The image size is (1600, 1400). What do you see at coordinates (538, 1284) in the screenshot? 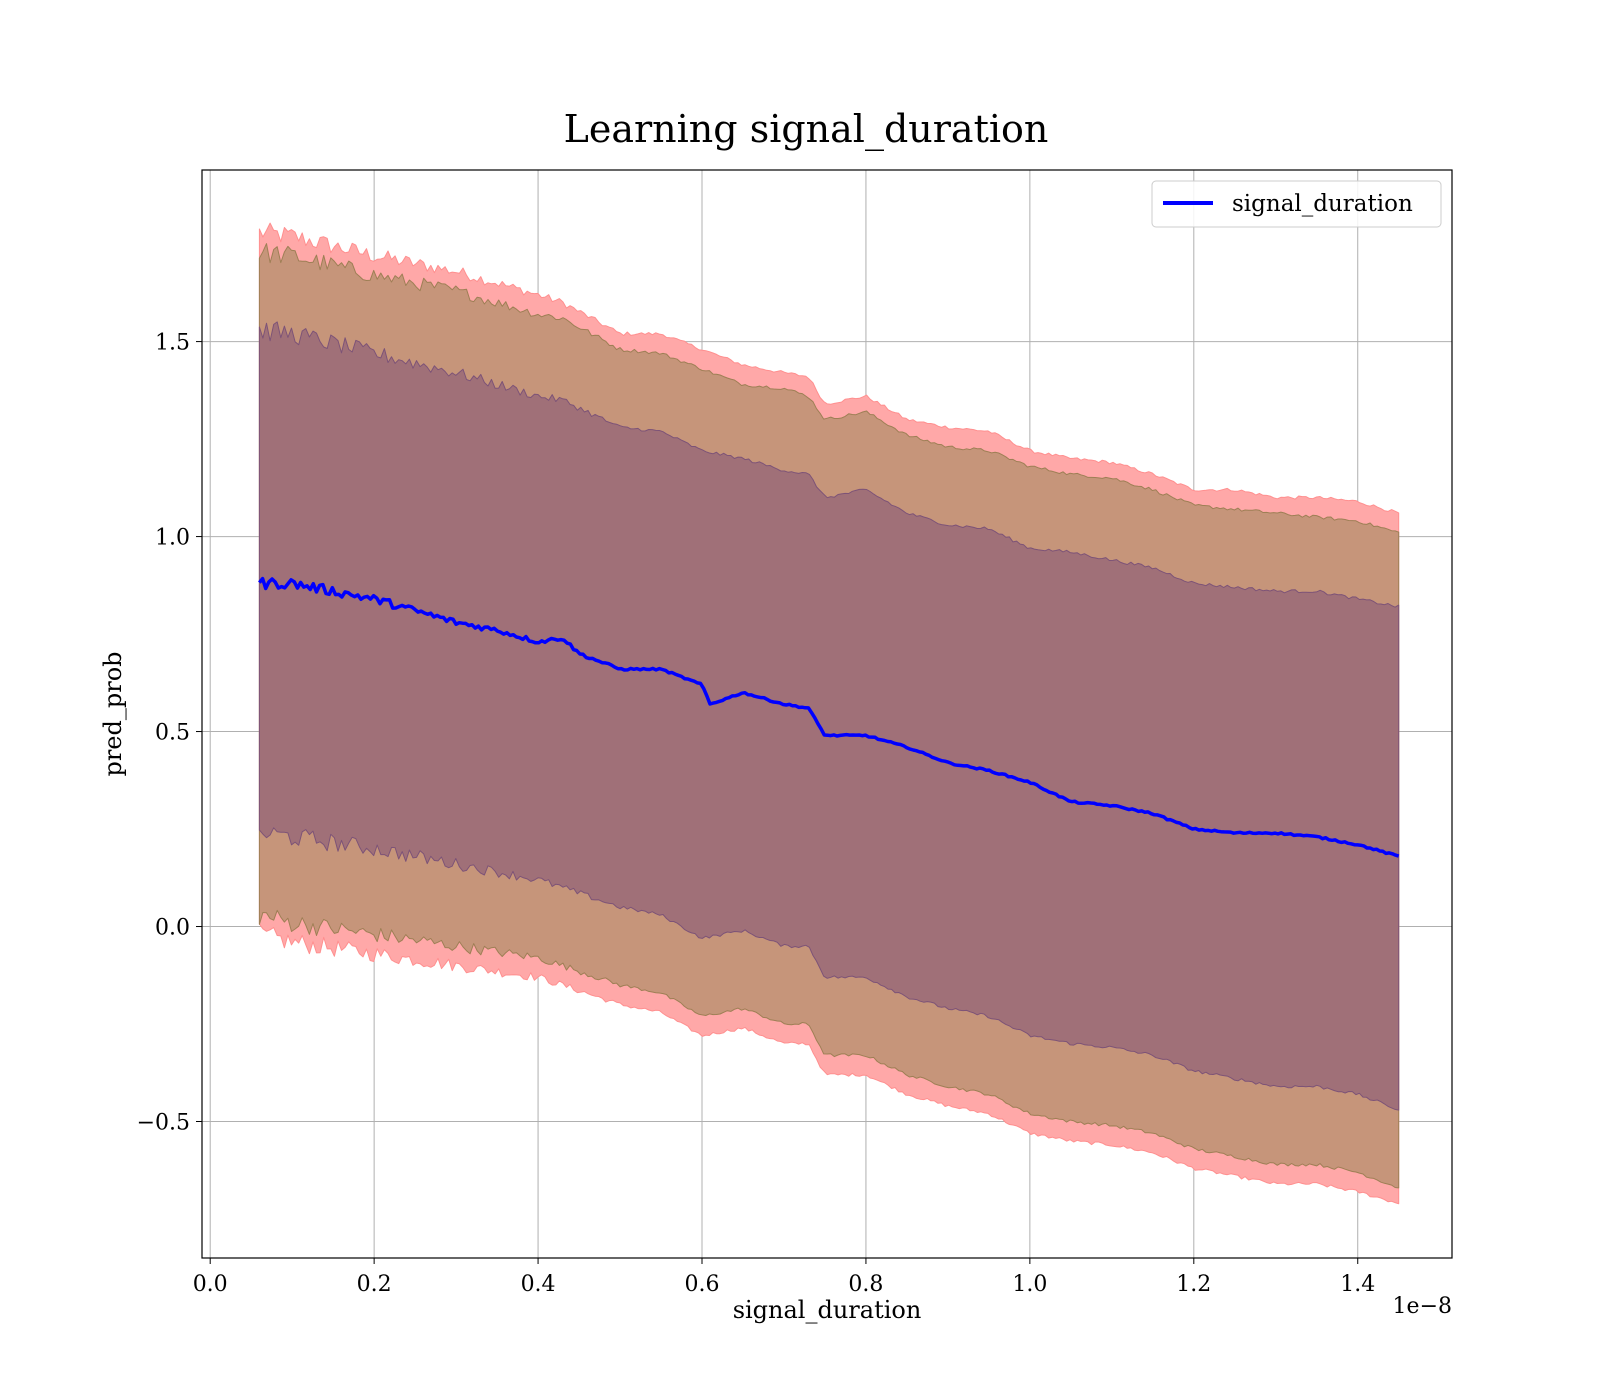
I see `x-tick-label: 0.4` at bounding box center [538, 1284].